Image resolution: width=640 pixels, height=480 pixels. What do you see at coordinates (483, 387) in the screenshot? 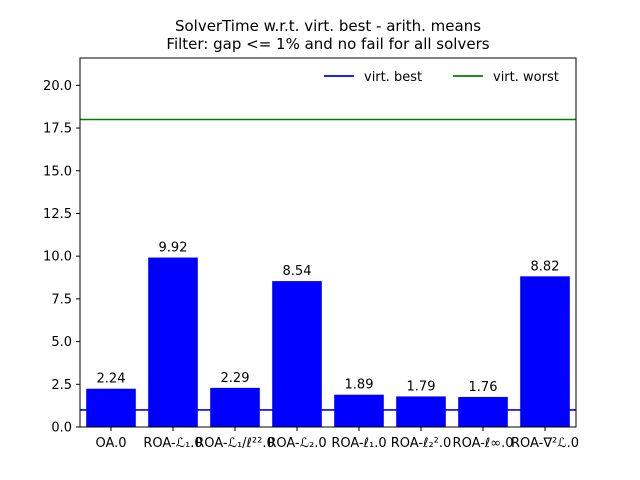
I see `bar-value-label-6: 1.76` at bounding box center [483, 387].